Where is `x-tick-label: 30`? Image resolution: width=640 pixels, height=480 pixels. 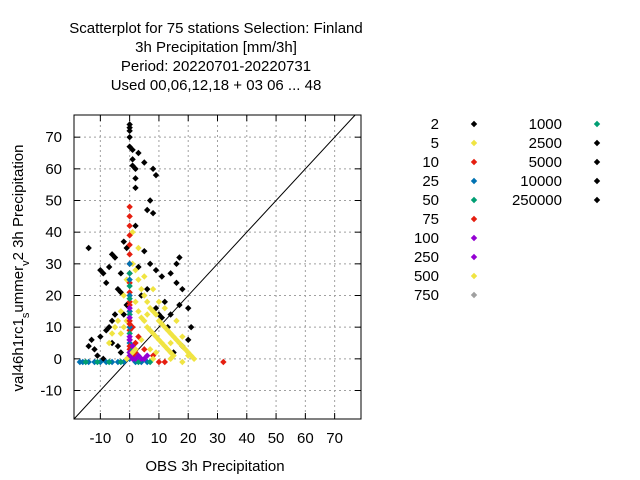
x-tick-label: 30 is located at coordinates (217, 438).